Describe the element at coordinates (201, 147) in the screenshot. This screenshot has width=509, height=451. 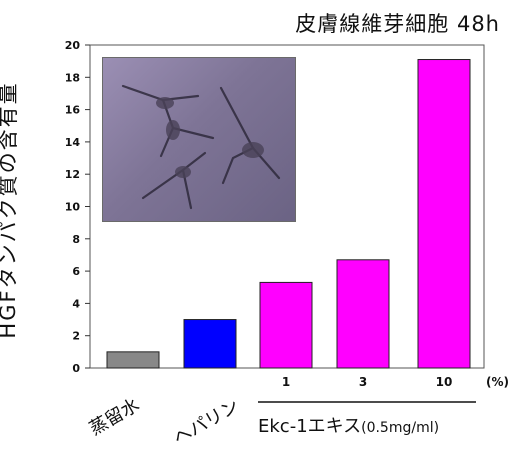
I see `micrograph-cells` at that location.